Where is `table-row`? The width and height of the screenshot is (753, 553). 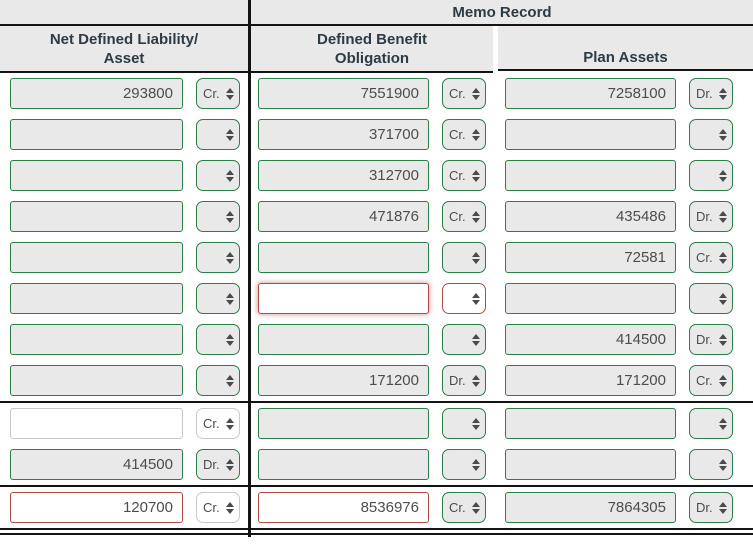 table-row is located at coordinates (376, 298).